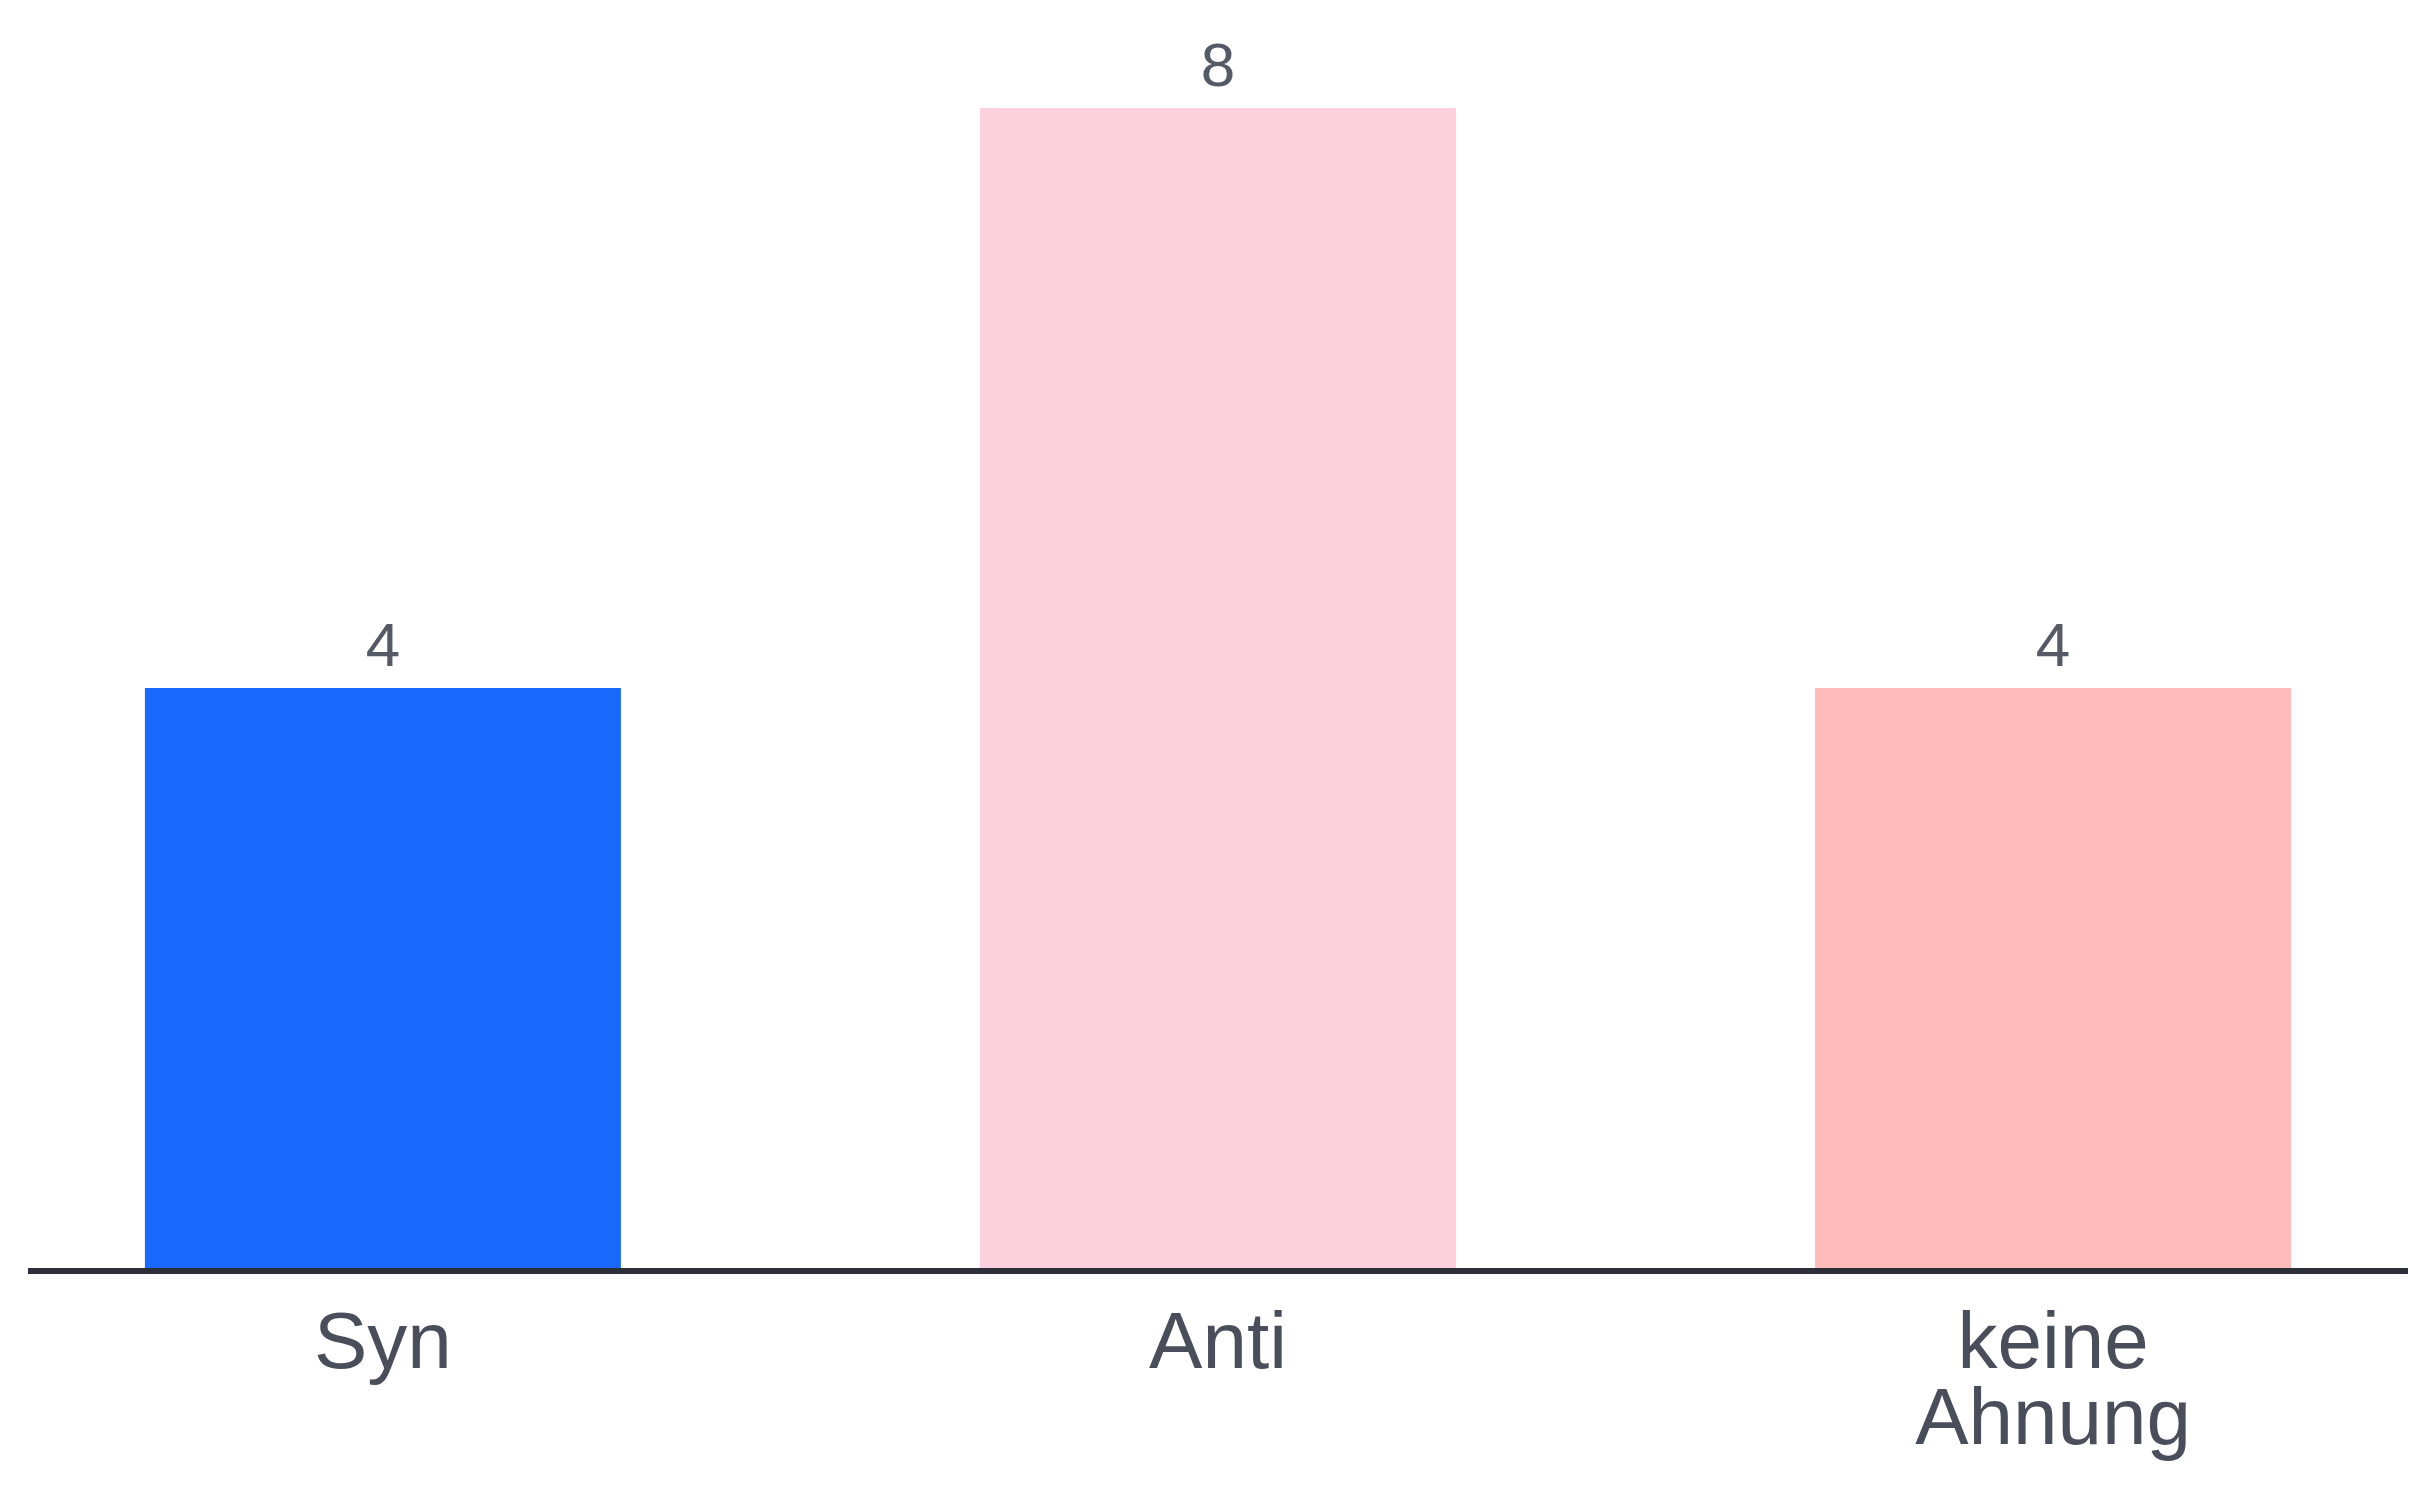  I want to click on data-label: 8, so click(1218, 64).